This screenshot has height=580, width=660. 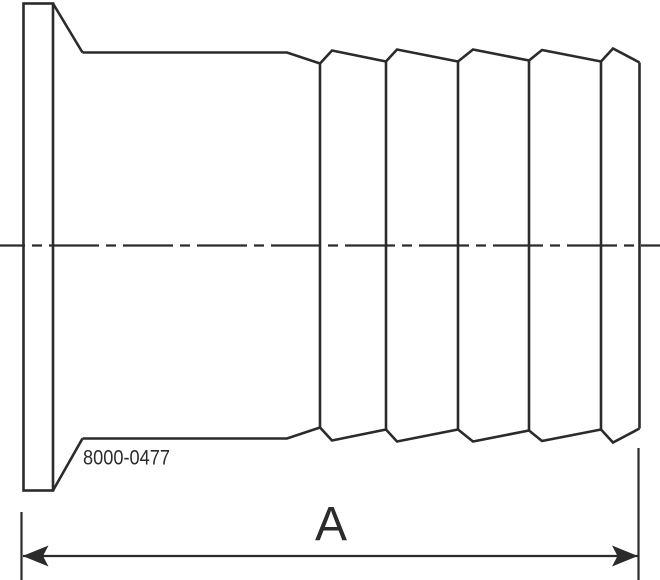 What do you see at coordinates (35, 556) in the screenshot?
I see `dimension-arrow-left-icon` at bounding box center [35, 556].